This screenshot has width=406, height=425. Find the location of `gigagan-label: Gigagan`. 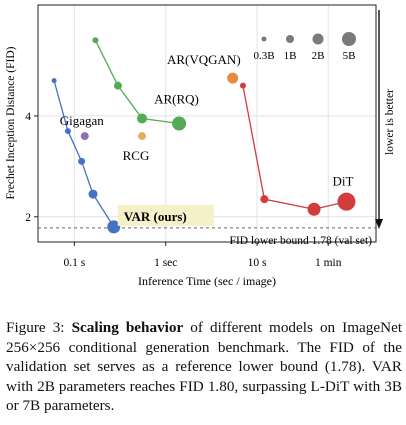

gigagan-label: Gigagan is located at coordinates (82, 120).